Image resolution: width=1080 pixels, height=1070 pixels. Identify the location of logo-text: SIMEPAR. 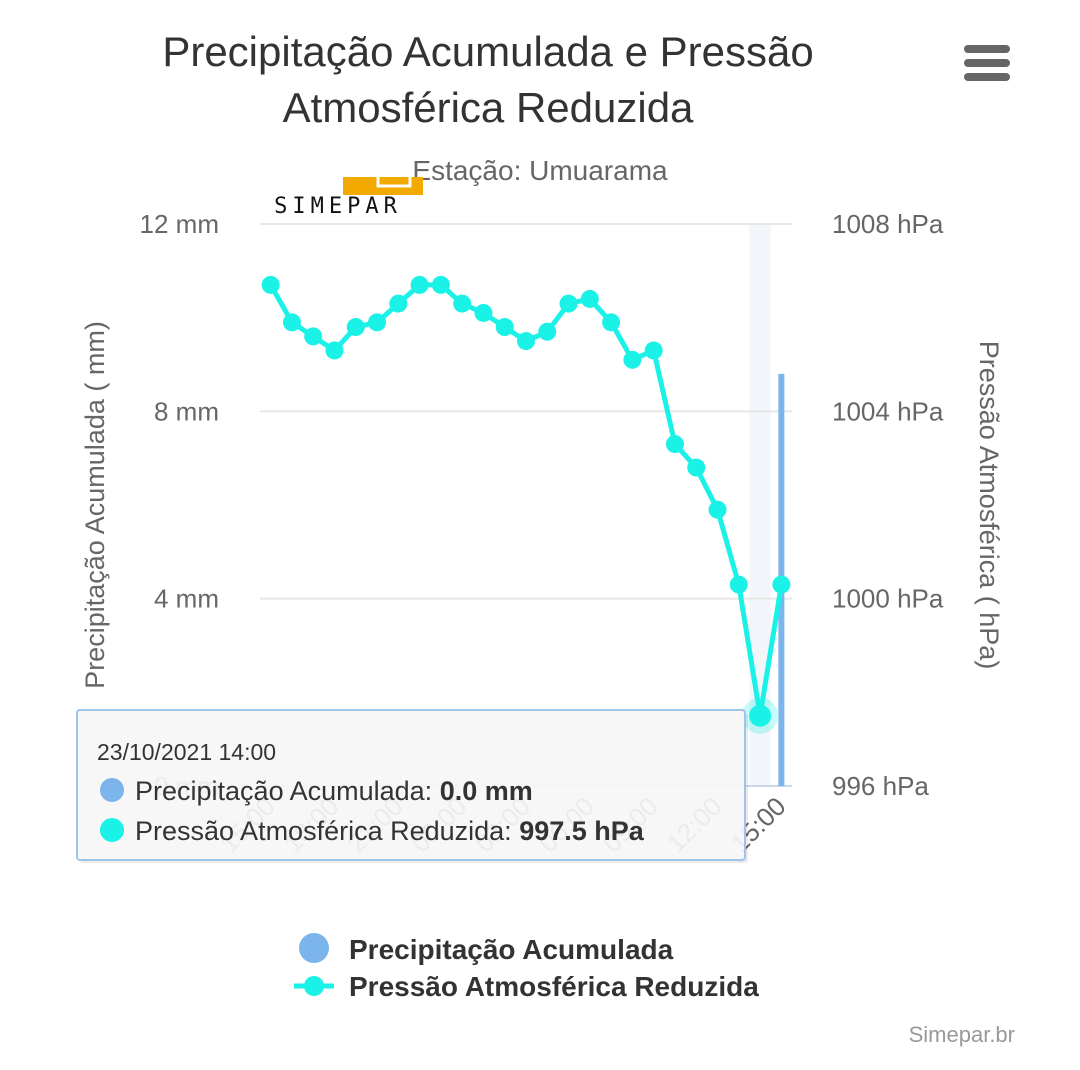
(338, 206).